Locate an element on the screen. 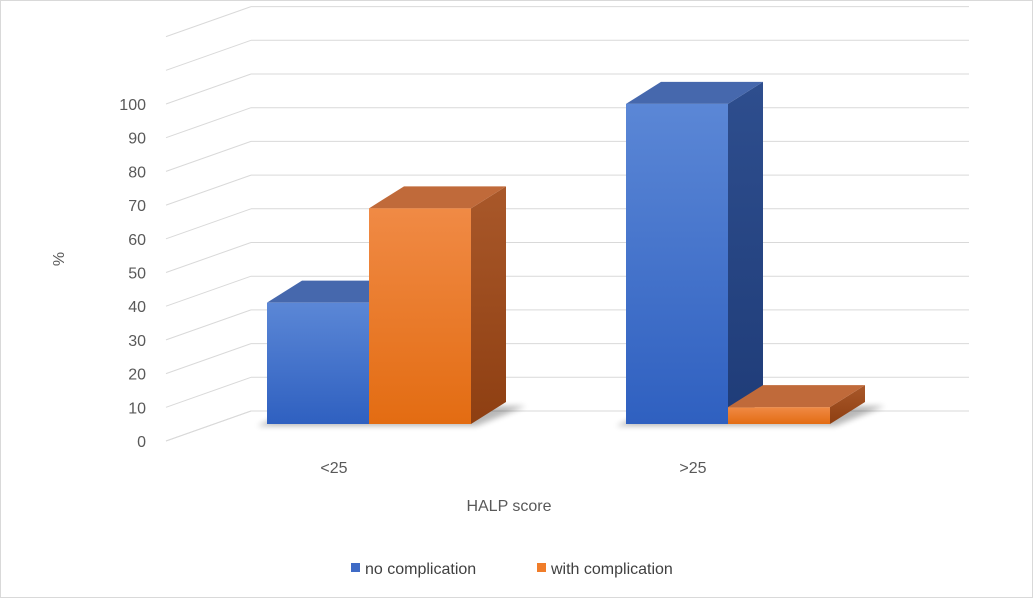 Image resolution: width=1033 pixels, height=598 pixels. y-axis-title: % is located at coordinates (59, 259).